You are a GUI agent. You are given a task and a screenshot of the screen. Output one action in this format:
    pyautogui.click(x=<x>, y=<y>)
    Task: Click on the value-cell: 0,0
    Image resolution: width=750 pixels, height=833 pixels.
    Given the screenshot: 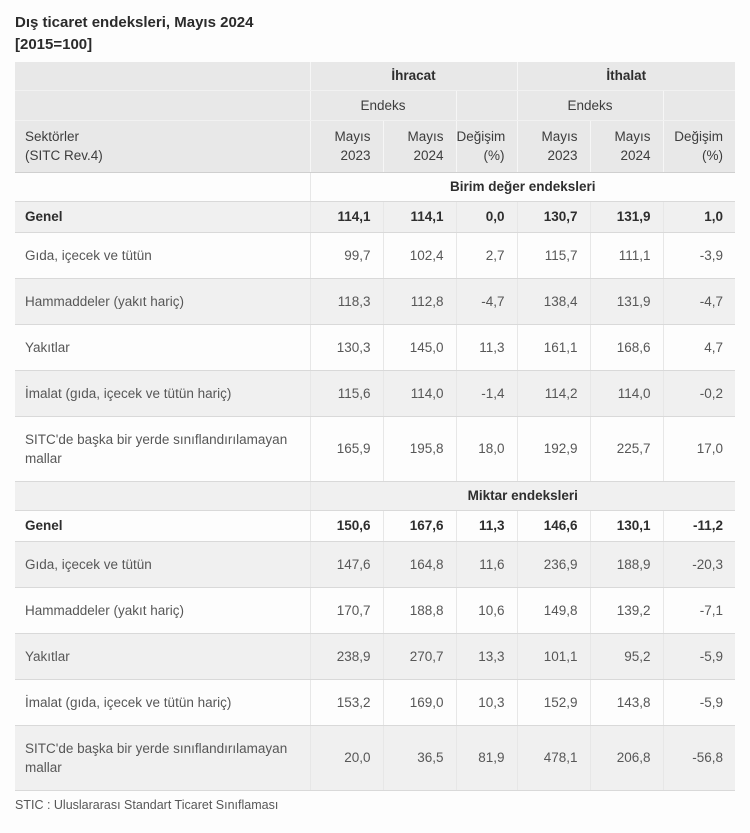 What is the action you would take?
    pyautogui.click(x=486, y=217)
    